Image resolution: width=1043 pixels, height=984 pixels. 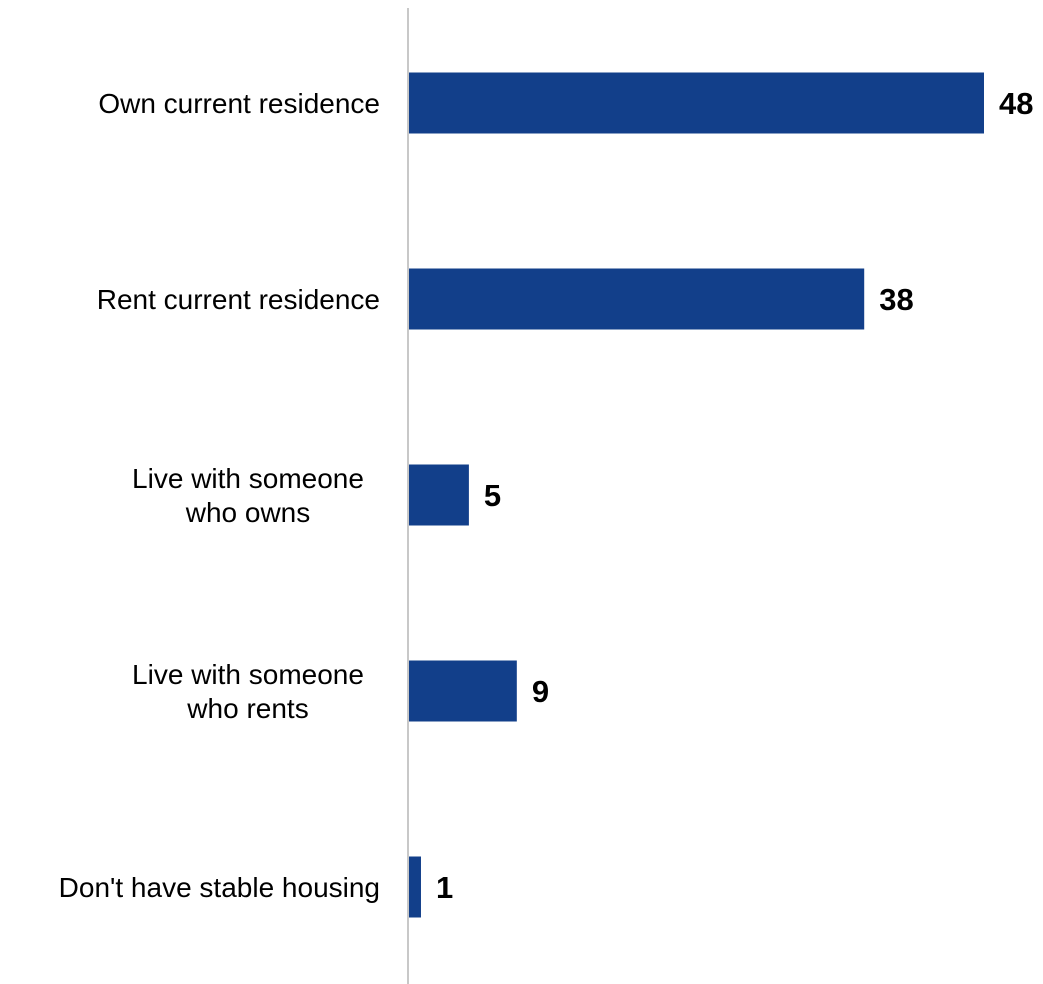 What do you see at coordinates (540, 691) in the screenshot?
I see `value-label-3: 9` at bounding box center [540, 691].